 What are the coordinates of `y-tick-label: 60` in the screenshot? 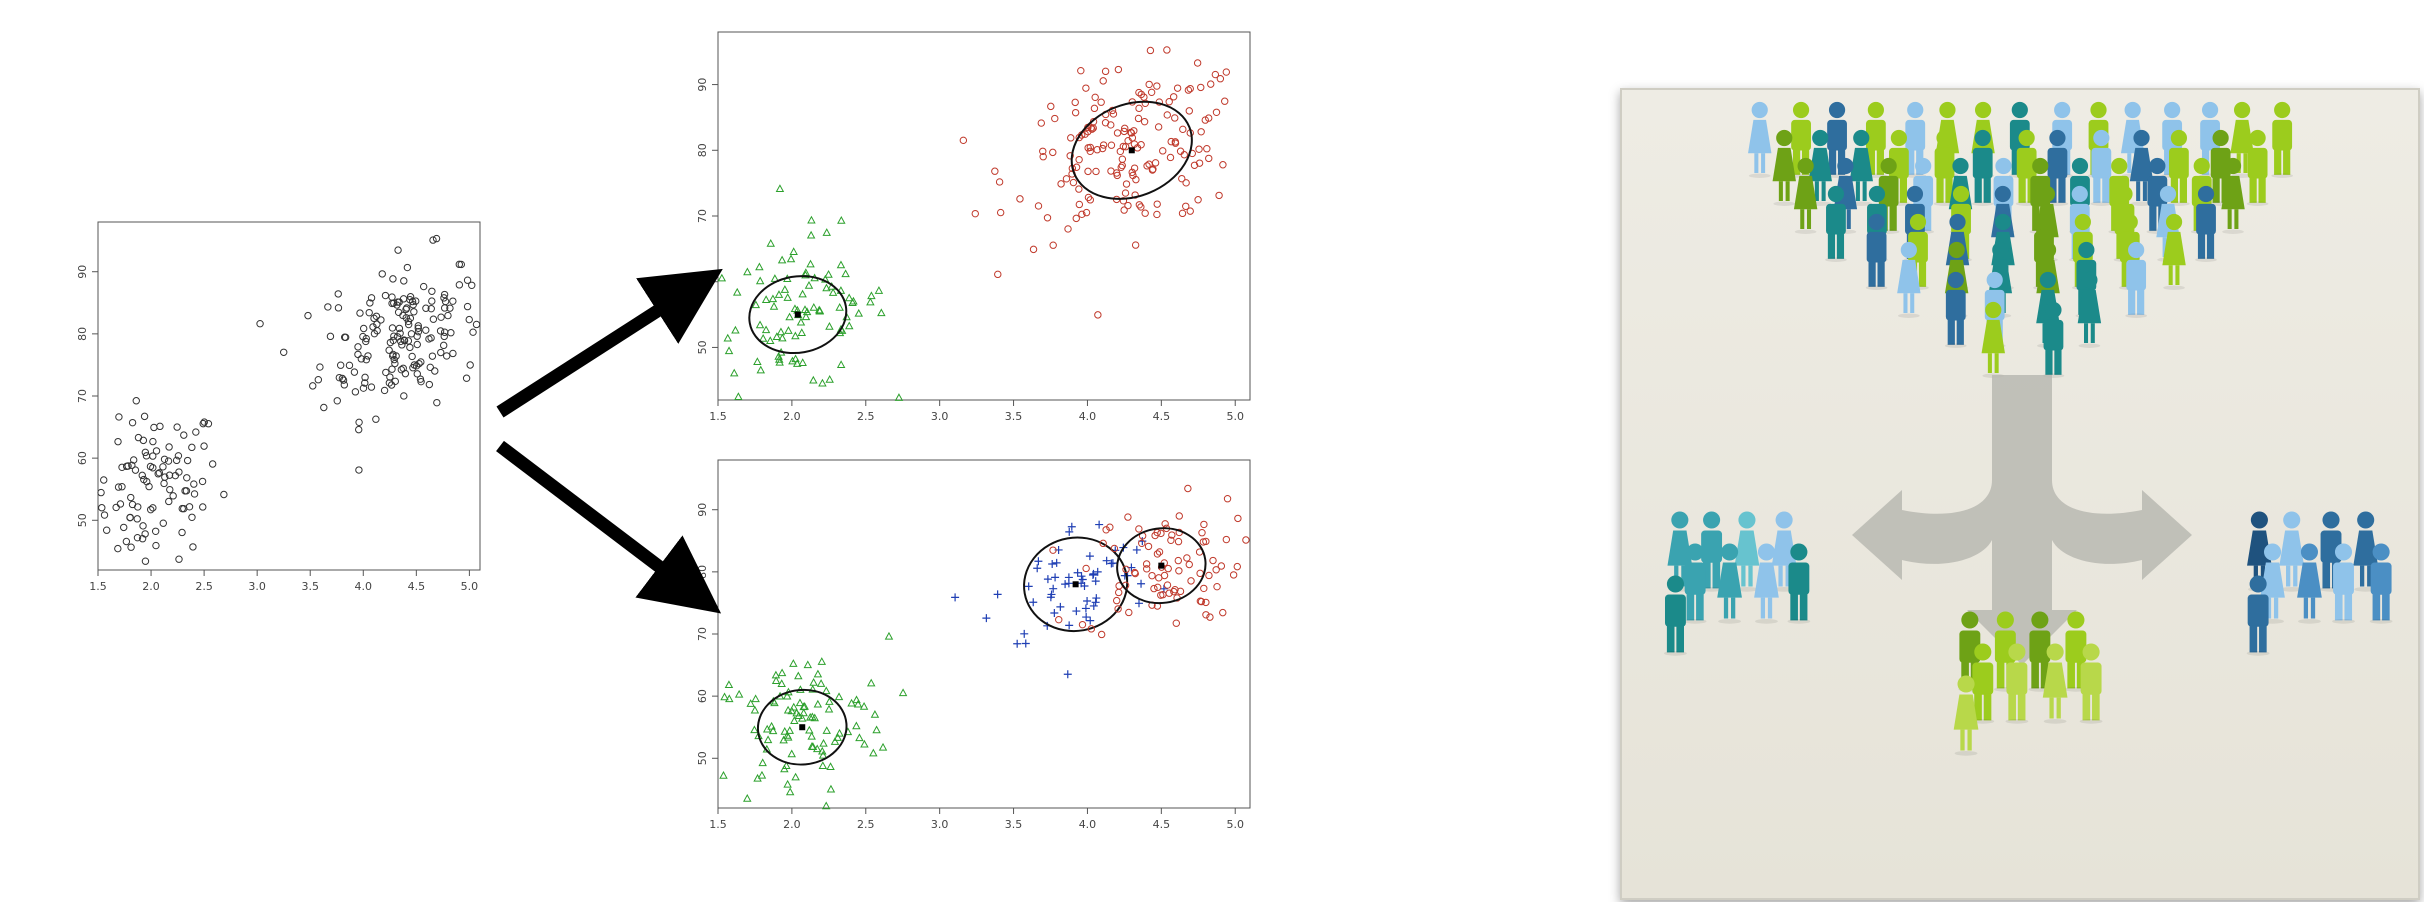 It's located at (702, 696).